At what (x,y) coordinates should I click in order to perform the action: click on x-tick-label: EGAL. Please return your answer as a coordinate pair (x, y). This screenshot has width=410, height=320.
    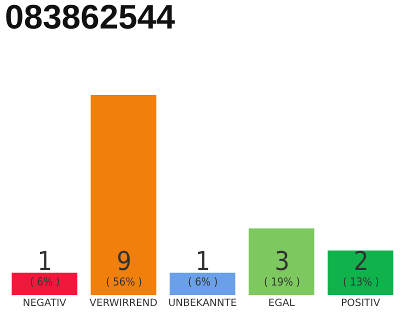
    Looking at the image, I should click on (282, 303).